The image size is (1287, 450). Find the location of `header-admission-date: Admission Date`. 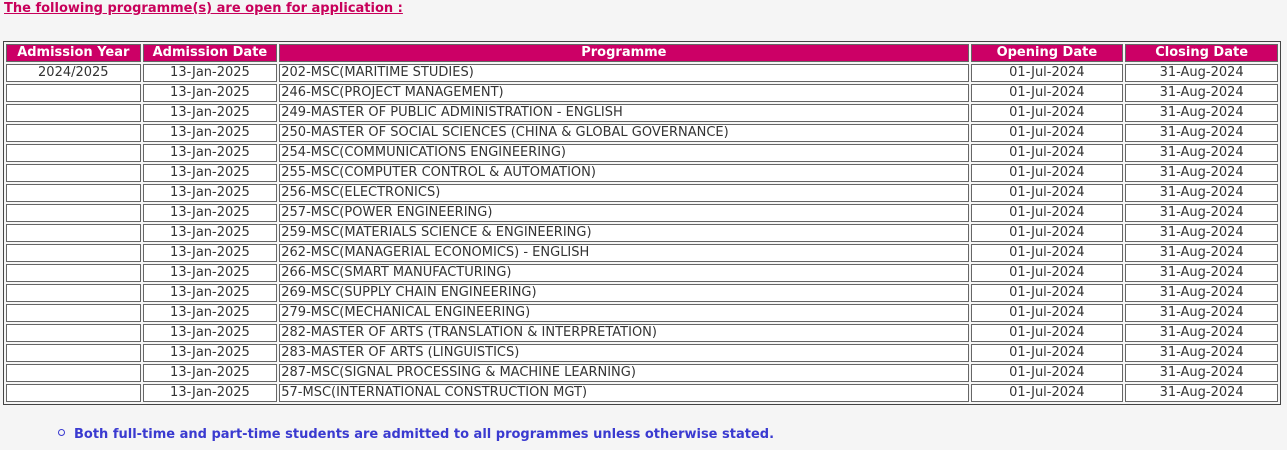

header-admission-date: Admission Date is located at coordinates (210, 53).